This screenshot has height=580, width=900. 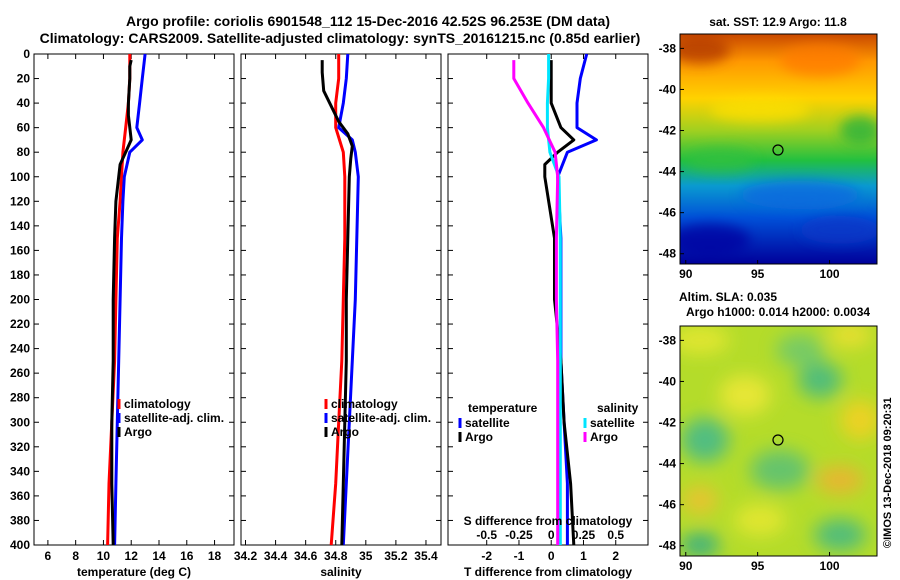 I want to click on y-tick-label: 400, so click(x=20, y=545).